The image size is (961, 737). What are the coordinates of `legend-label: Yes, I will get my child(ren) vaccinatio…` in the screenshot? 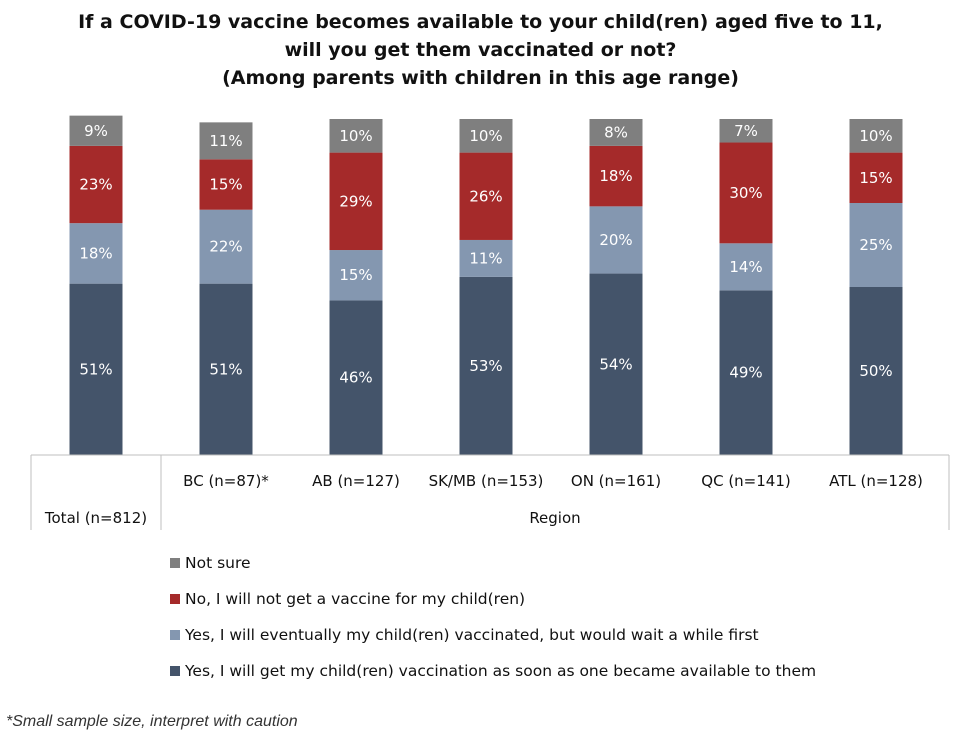 It's located at (501, 671).